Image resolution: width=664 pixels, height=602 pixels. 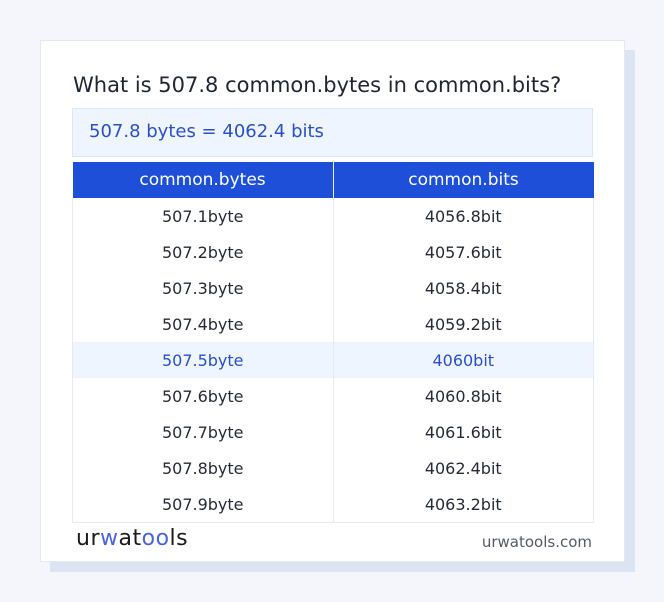 I want to click on table-row: 507.8byte 4062.4bit, so click(x=333, y=468).